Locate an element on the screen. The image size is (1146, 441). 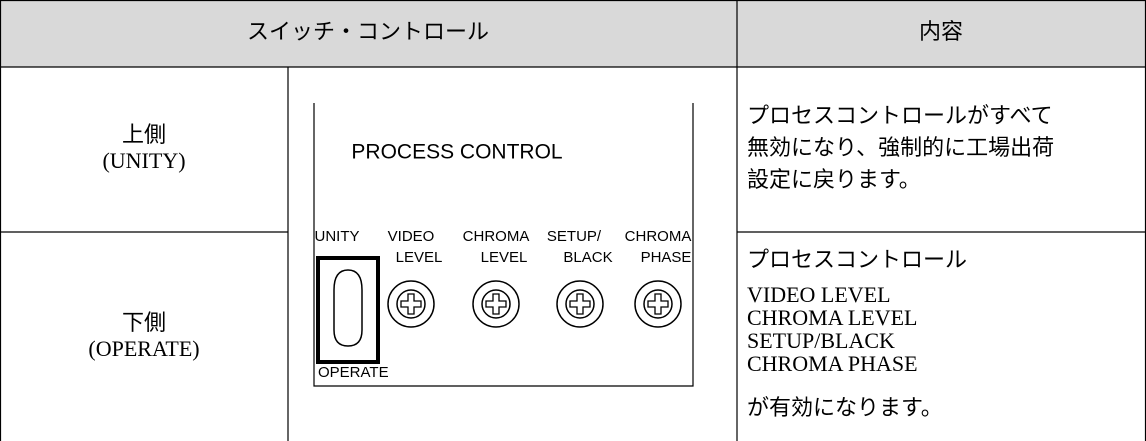
header-cell: スイッチ・コントロール is located at coordinates (368, 31).